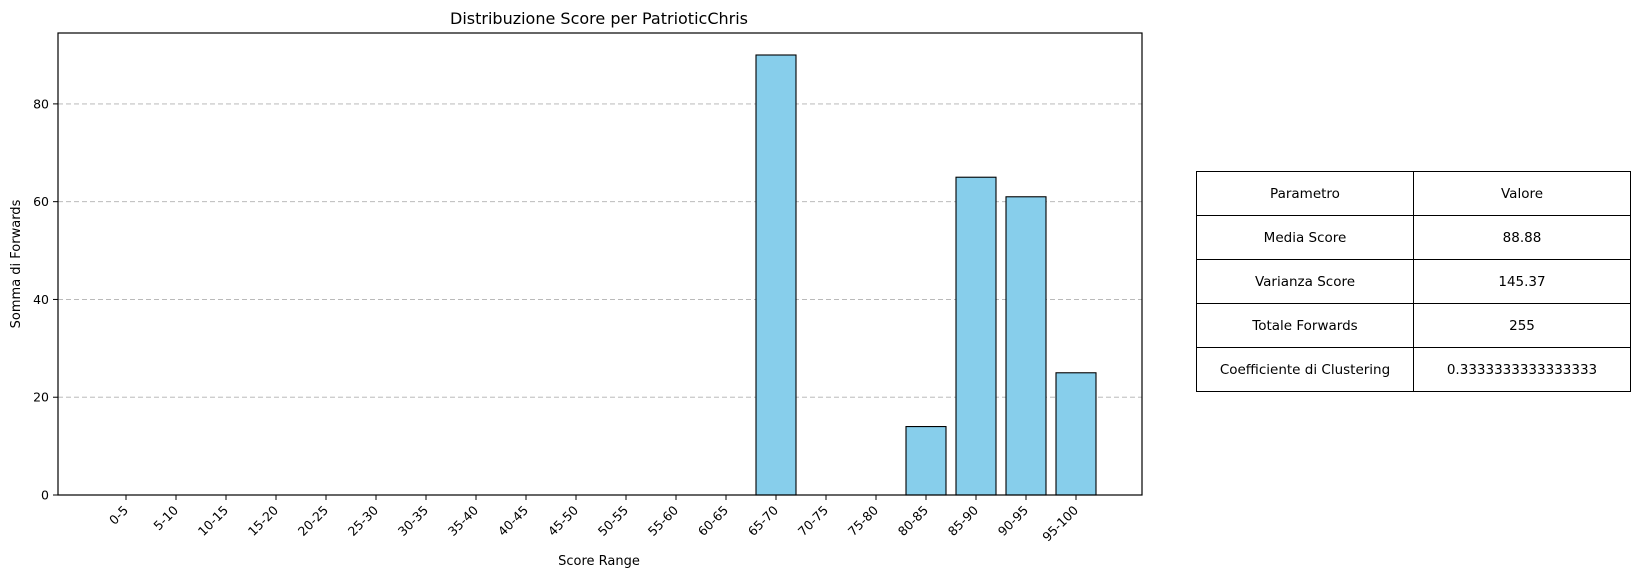 This screenshot has height=578, width=1640. What do you see at coordinates (41, 103) in the screenshot?
I see `y-tick-label: 80` at bounding box center [41, 103].